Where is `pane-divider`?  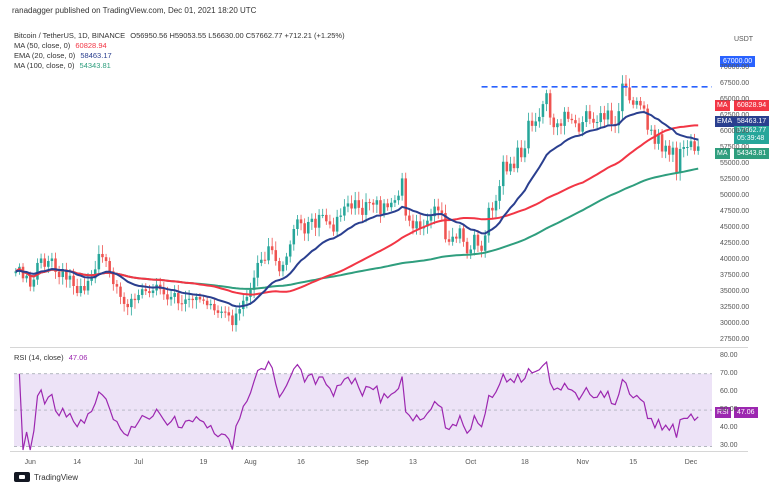
pane-divider is located at coordinates (379, 347).